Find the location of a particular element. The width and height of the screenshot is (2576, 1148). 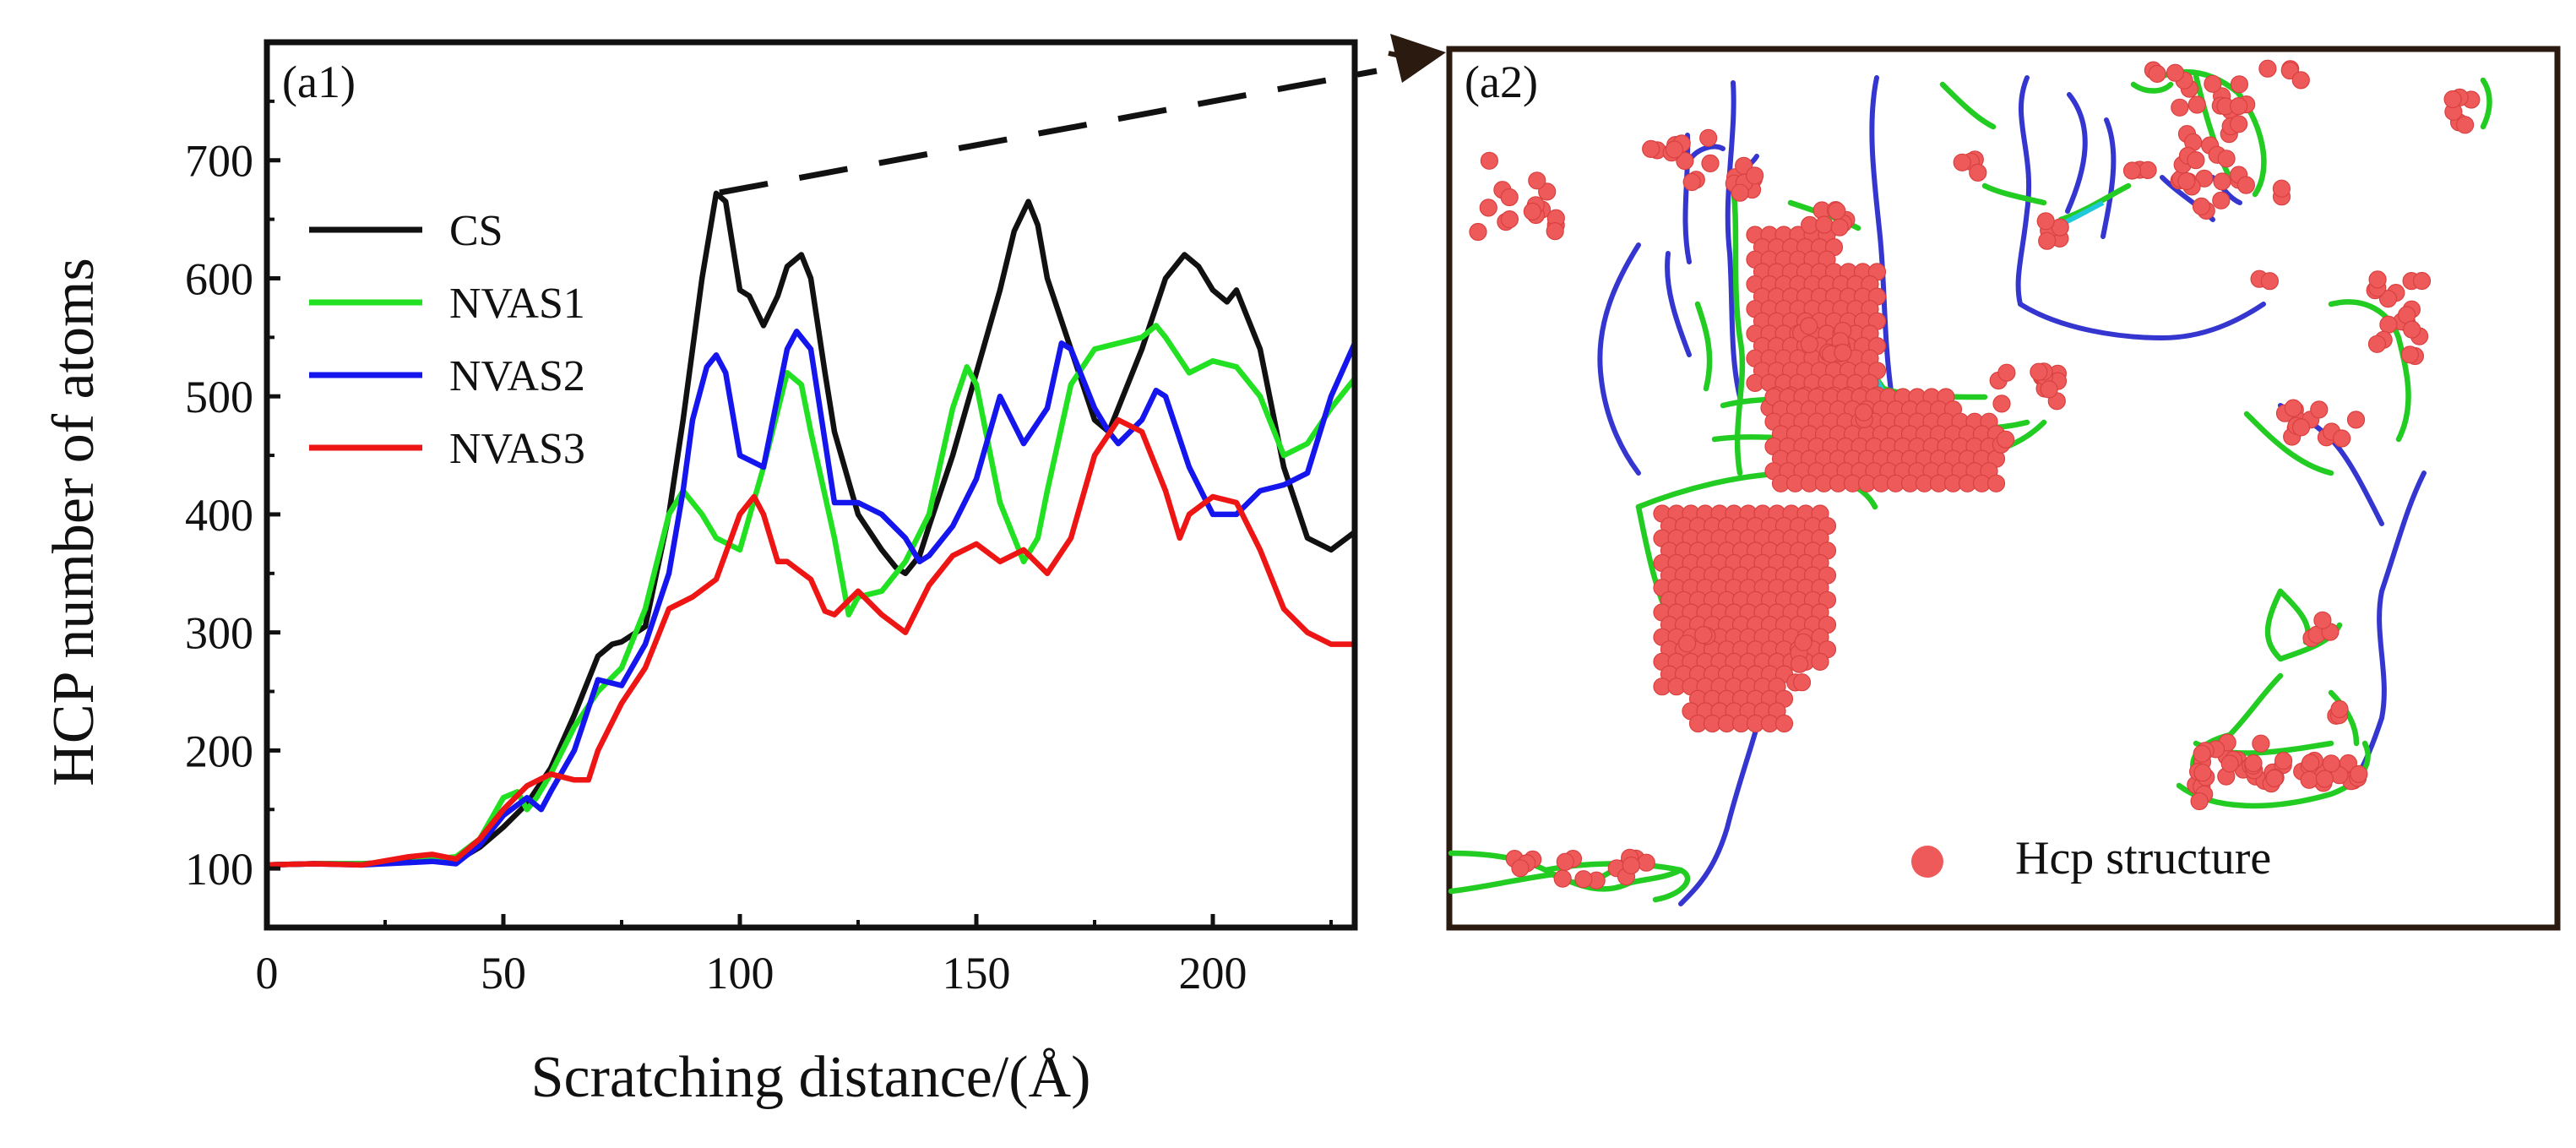

legend-label-nvas2: NVAS2 is located at coordinates (517, 376).